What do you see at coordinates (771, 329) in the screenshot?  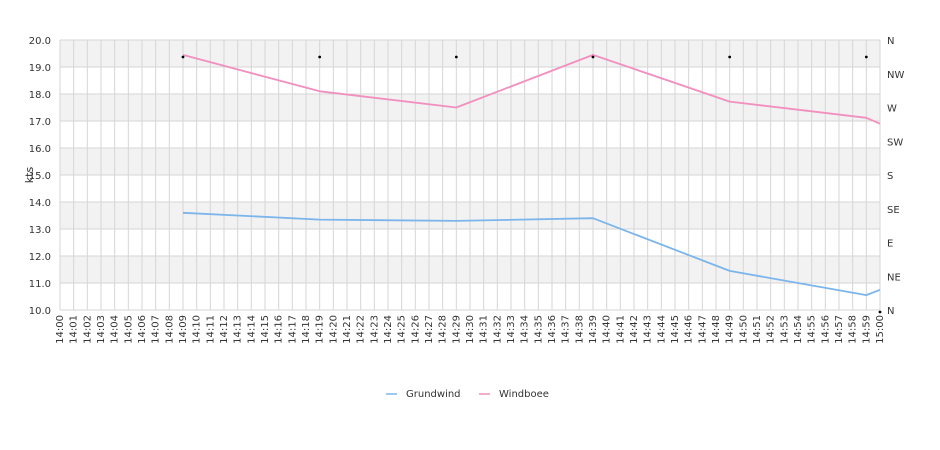 I see `x-tick-label: 14:52` at bounding box center [771, 329].